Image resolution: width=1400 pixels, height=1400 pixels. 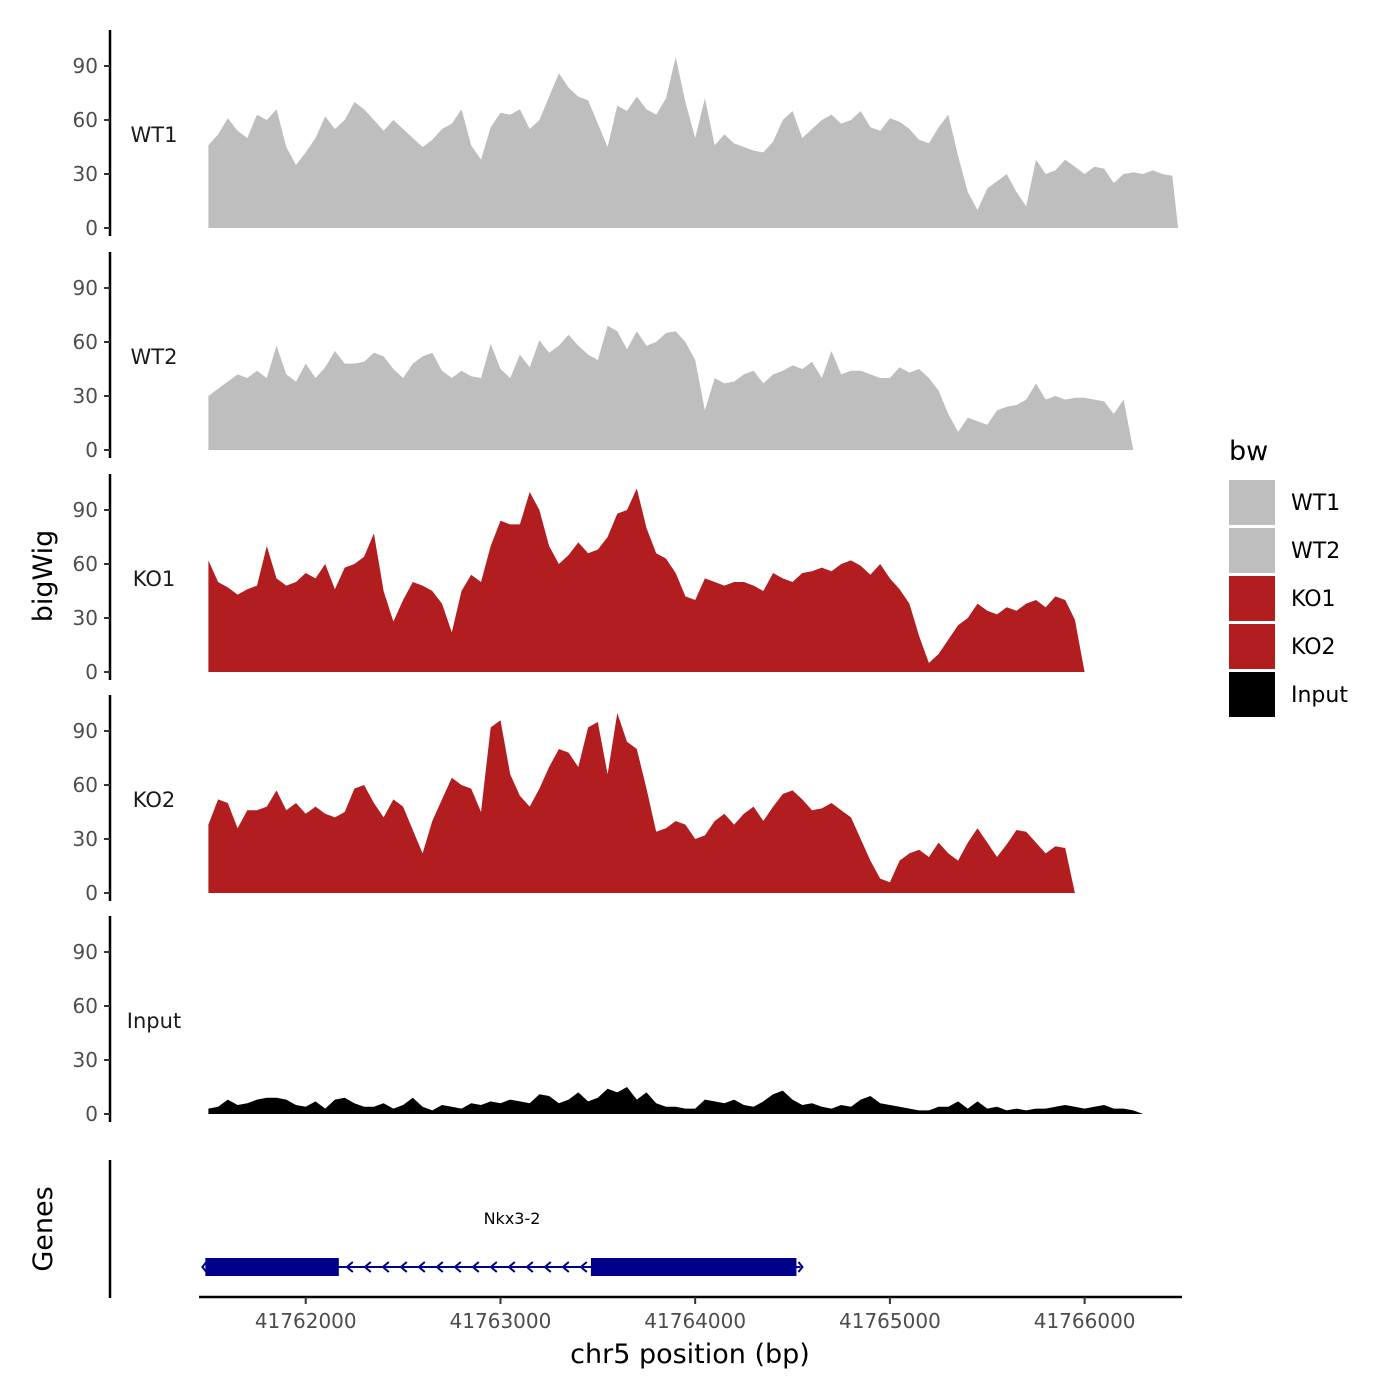 I want to click on panel-label: KO2, so click(x=154, y=800).